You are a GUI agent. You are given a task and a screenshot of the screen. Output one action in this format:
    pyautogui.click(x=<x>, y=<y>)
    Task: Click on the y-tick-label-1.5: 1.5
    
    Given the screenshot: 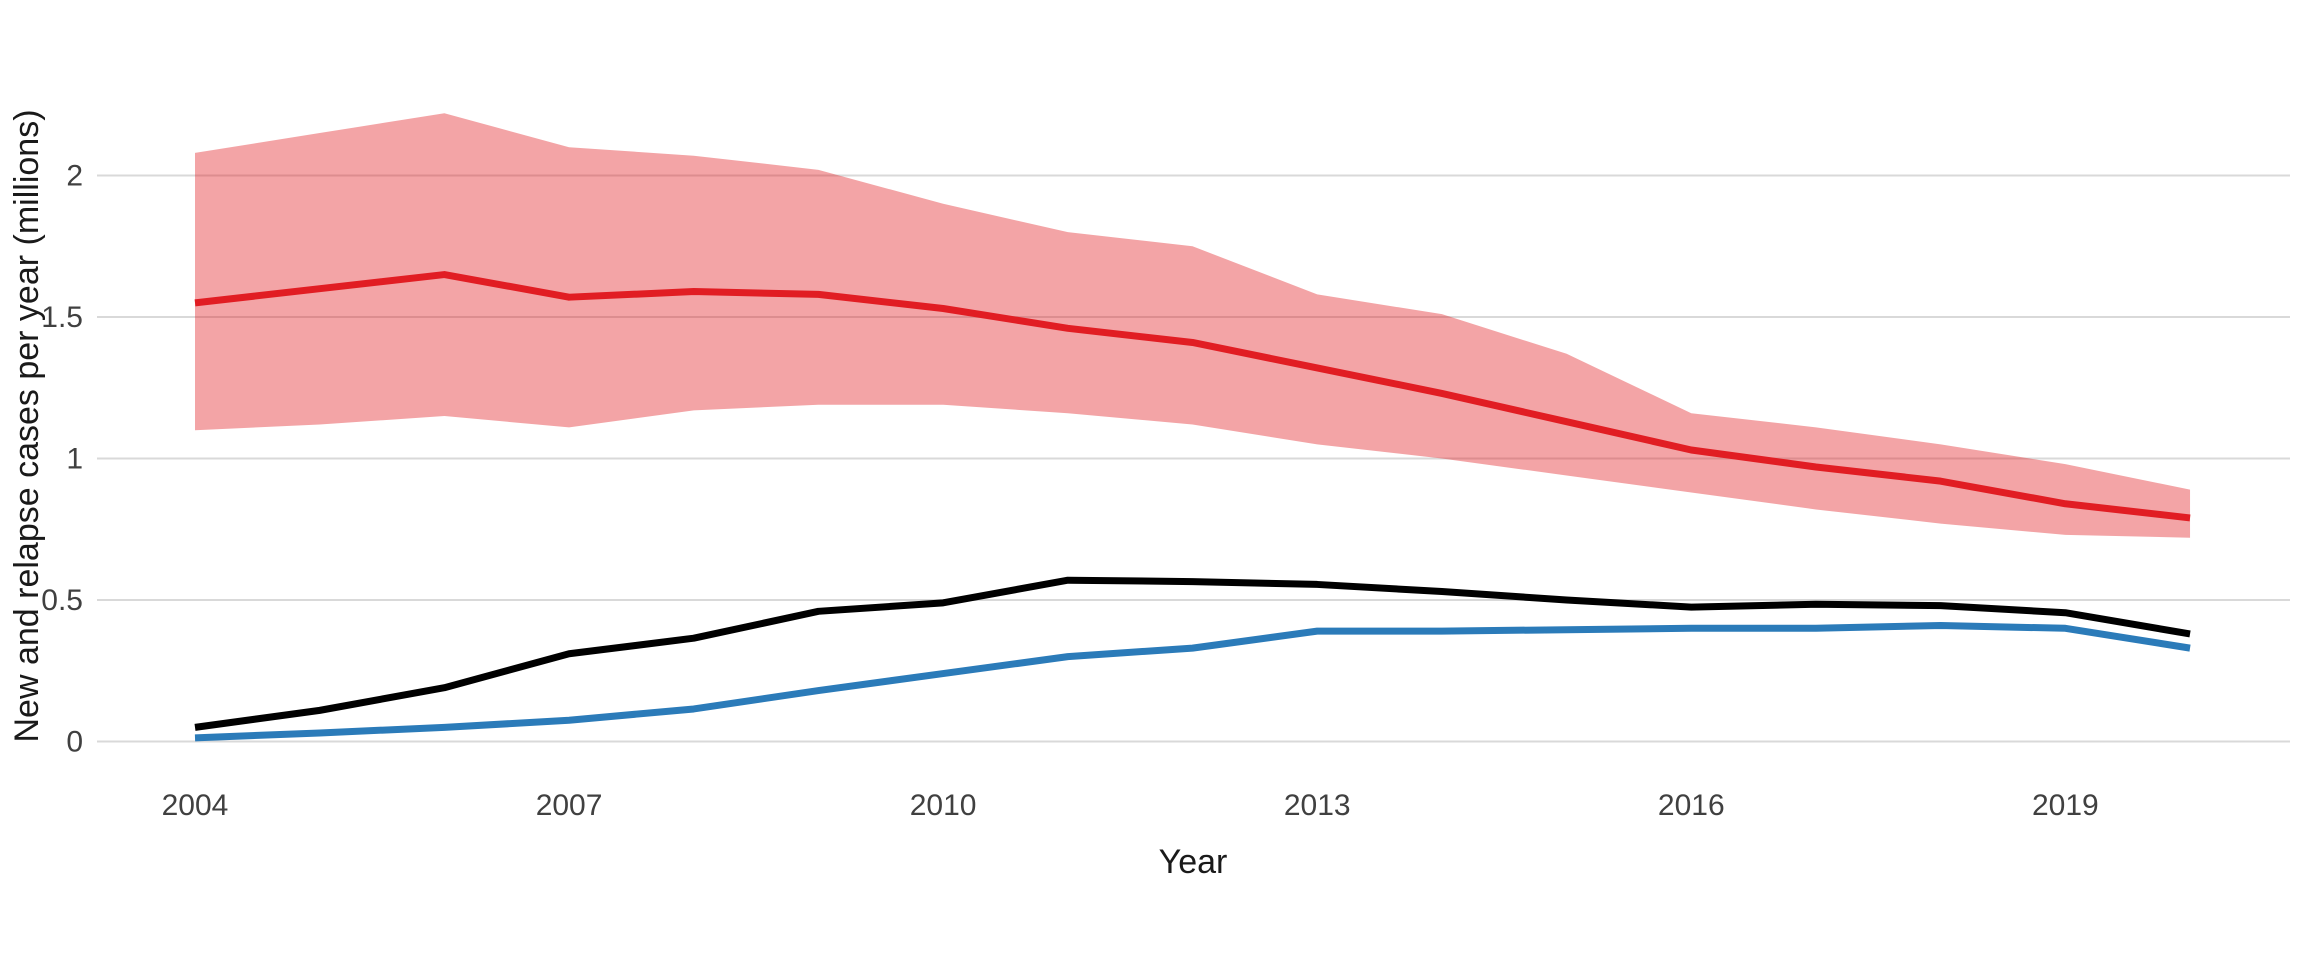 What is the action you would take?
    pyautogui.click(x=62, y=317)
    